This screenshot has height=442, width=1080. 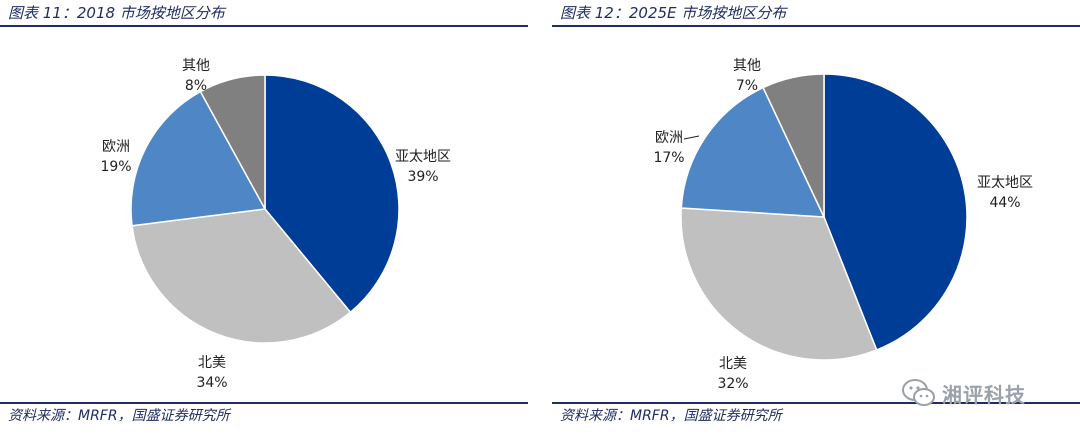 I want to click on label-leader-line, so click(x=691, y=137).